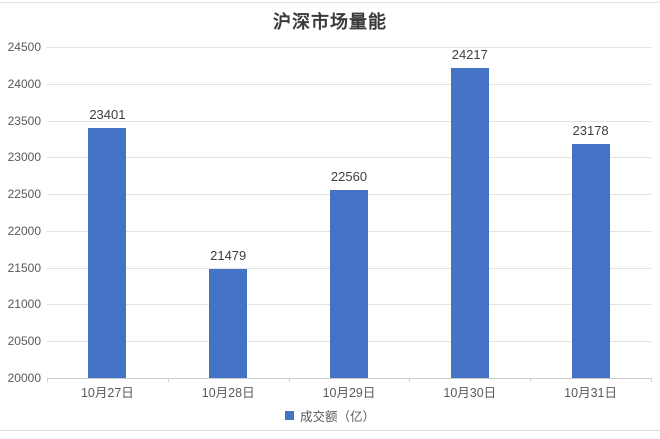 The width and height of the screenshot is (660, 439). I want to click on y-axis-label: 24000, so click(24, 83).